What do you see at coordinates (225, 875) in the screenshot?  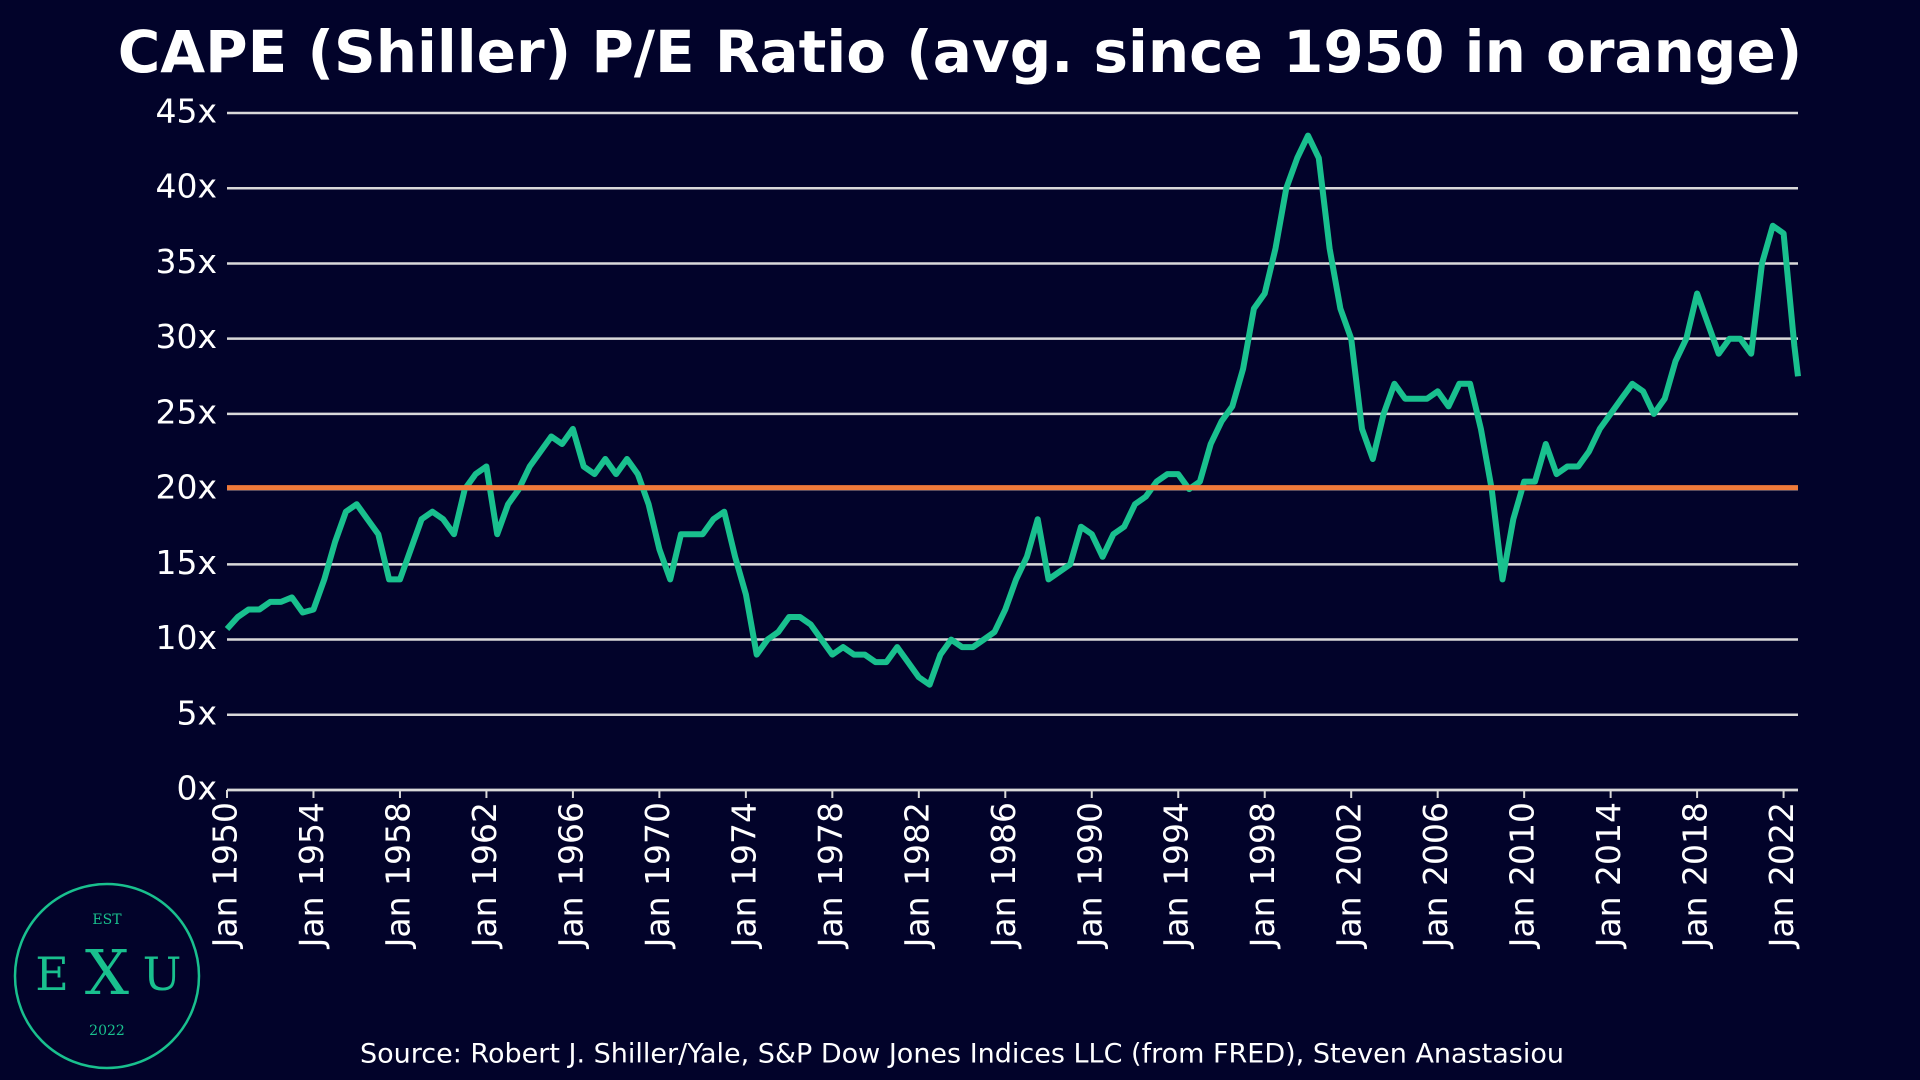 I see `x-tick-label: Jan 1950` at bounding box center [225, 875].